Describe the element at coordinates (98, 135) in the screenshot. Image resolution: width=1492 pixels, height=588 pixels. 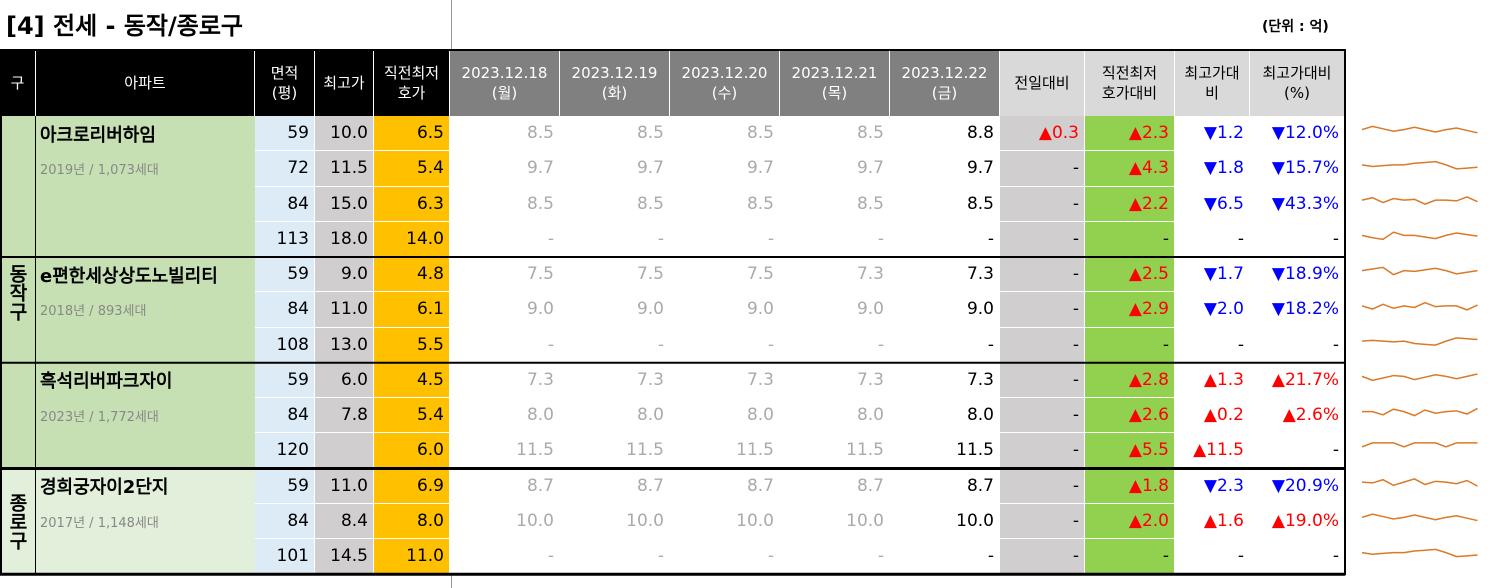
I see `apartment-name: 아크로리버하임` at that location.